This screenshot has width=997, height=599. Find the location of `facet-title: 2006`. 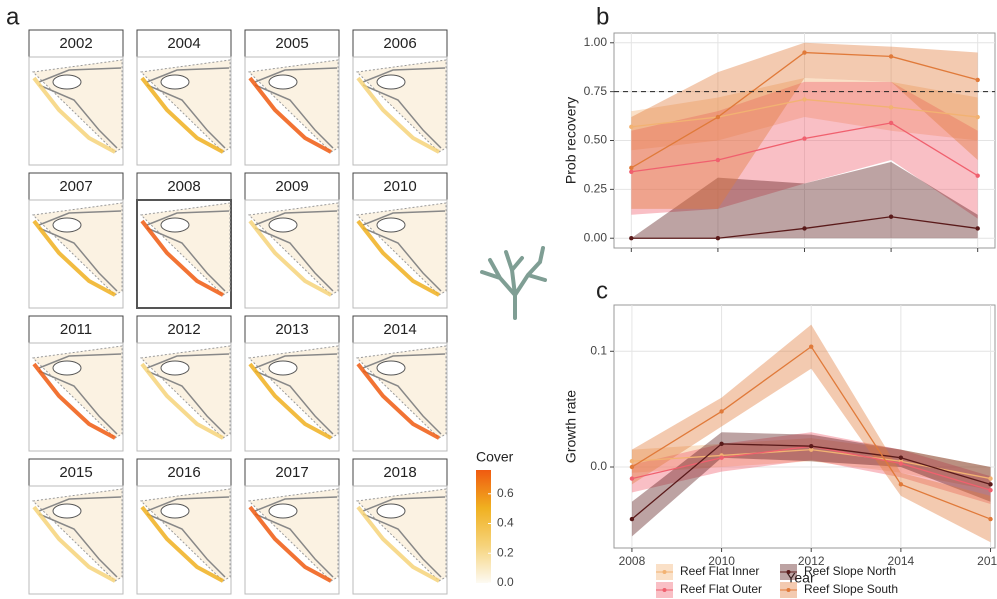

facet-title: 2006 is located at coordinates (399, 43).